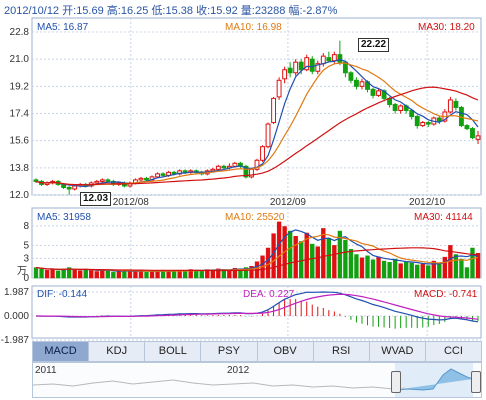 The height and width of the screenshot is (400, 486). I want to click on tab-psy: PSY, so click(229, 351).